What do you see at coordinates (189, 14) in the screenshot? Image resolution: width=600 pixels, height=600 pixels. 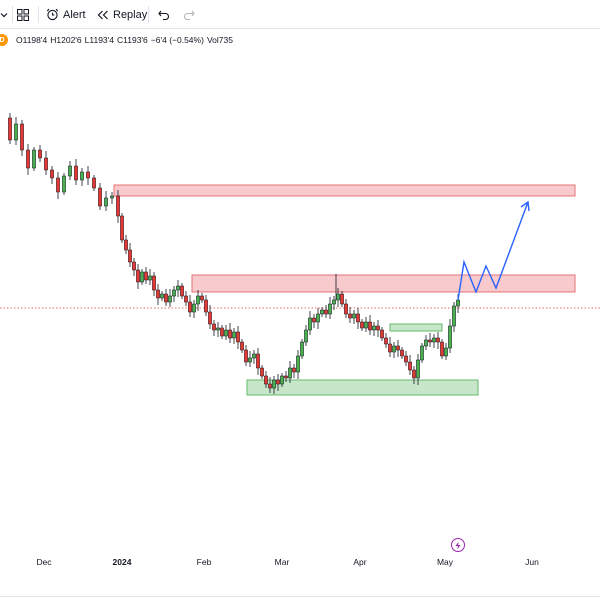 I see `redo-button` at bounding box center [189, 14].